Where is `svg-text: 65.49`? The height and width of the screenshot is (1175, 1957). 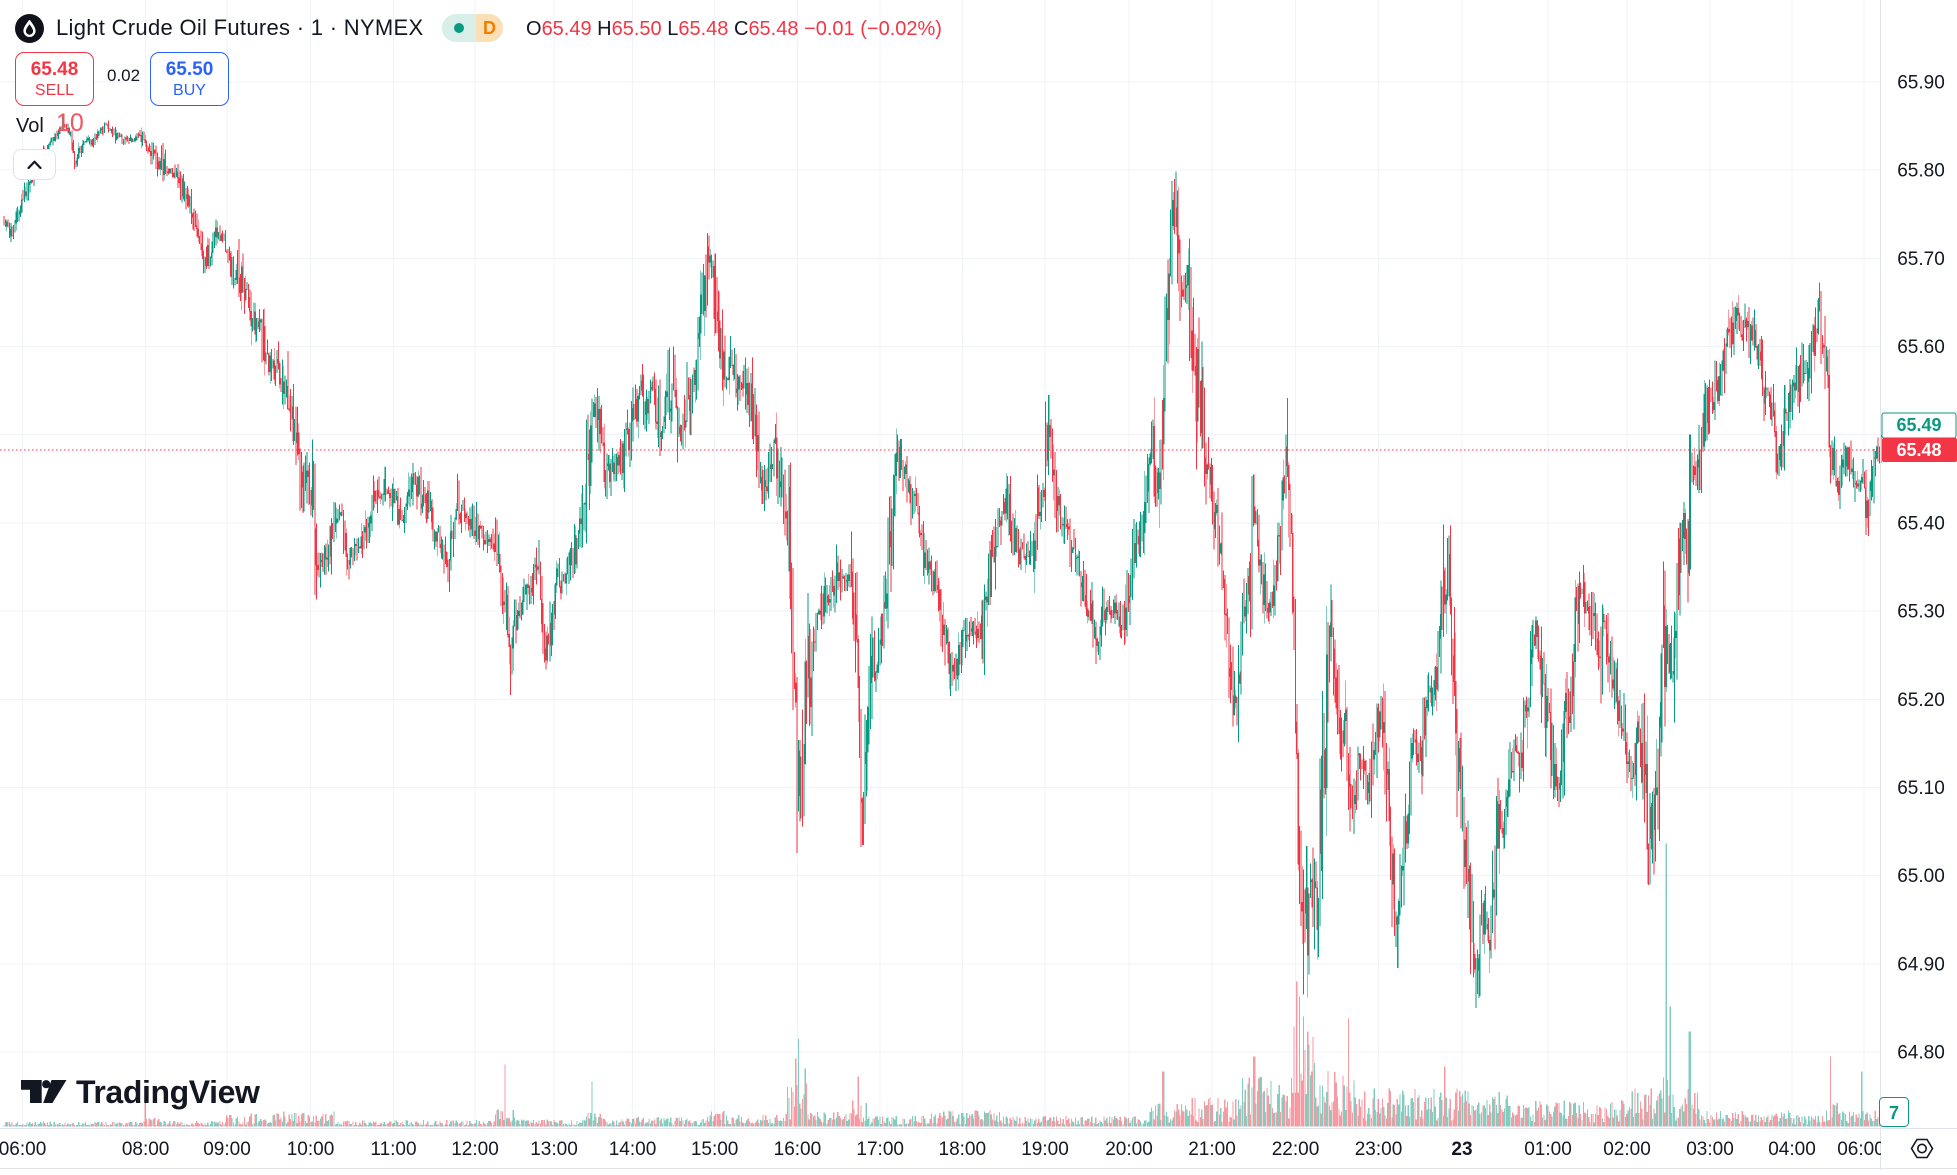
svg-text: 65.49 is located at coordinates (1918, 425).